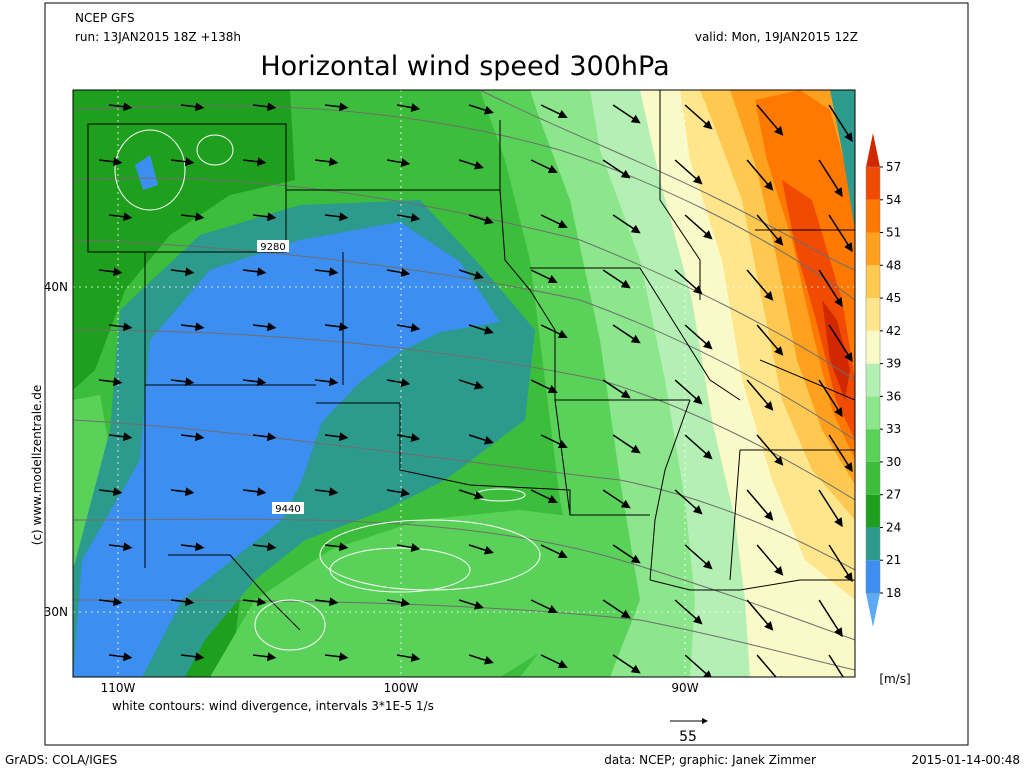 The height and width of the screenshot is (772, 1024). I want to click on colorbar-tick-label: 36, so click(893, 396).